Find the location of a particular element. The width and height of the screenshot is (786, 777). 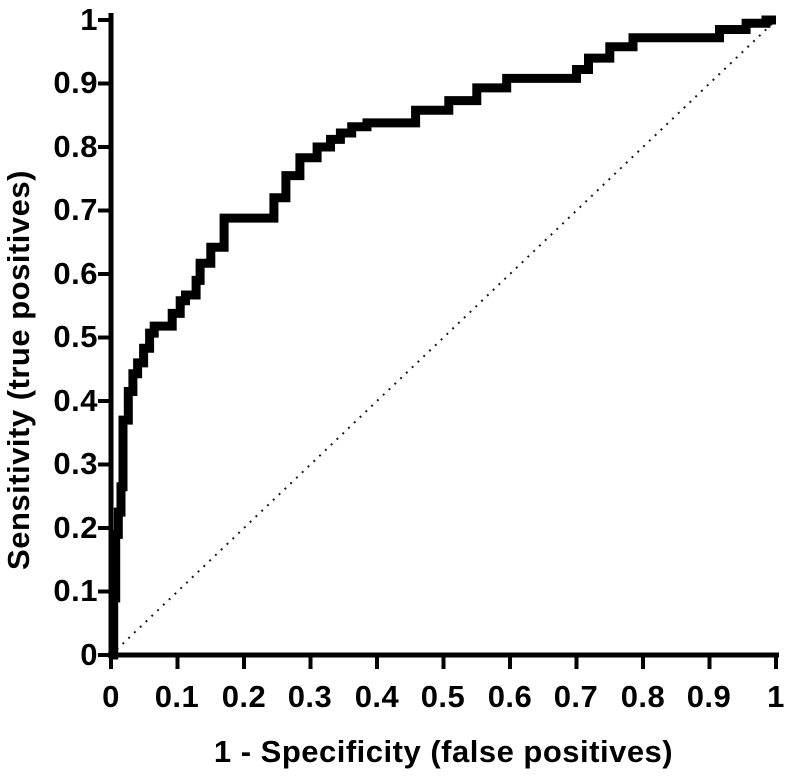

y-tick-label-0.7: 0.7 is located at coordinates (75, 209).